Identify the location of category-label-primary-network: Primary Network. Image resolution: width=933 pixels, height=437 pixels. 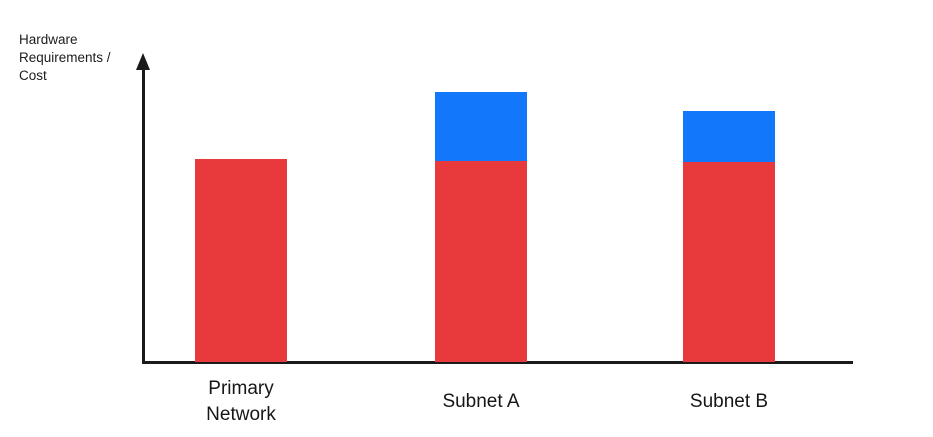
(241, 401).